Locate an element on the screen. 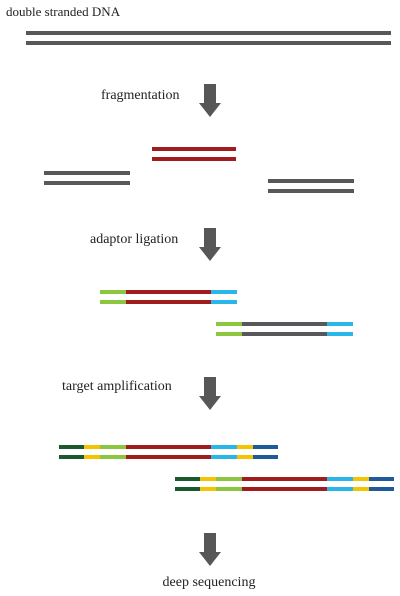 The height and width of the screenshot is (596, 400). fragmentation-label: fragmentation is located at coordinates (140, 95).